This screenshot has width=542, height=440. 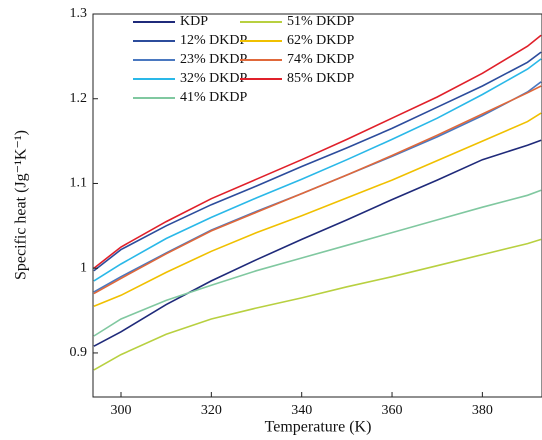 I want to click on x-tick-label: 340, so click(x=301, y=410).